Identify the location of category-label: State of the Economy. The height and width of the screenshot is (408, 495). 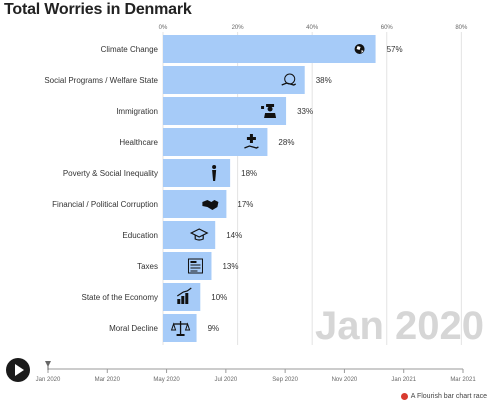
(120, 297).